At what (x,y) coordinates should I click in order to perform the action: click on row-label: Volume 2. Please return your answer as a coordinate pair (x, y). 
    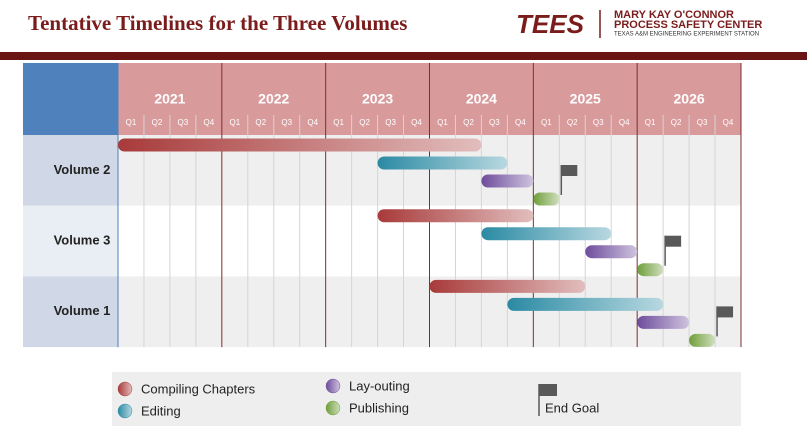
    Looking at the image, I should click on (82, 169).